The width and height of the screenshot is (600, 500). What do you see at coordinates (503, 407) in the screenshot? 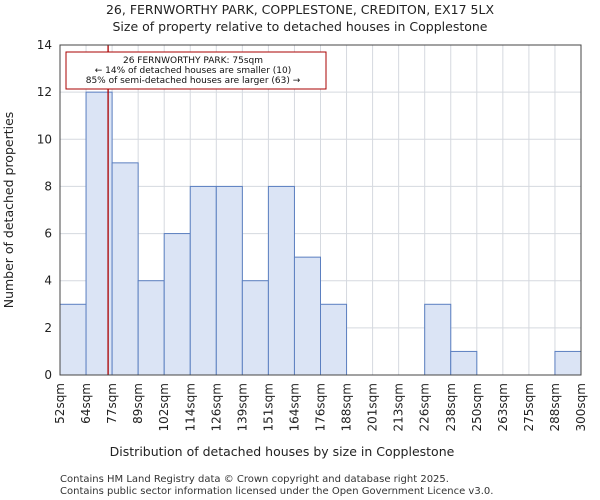
I see `x-tick-label: 263sqm` at bounding box center [503, 407].